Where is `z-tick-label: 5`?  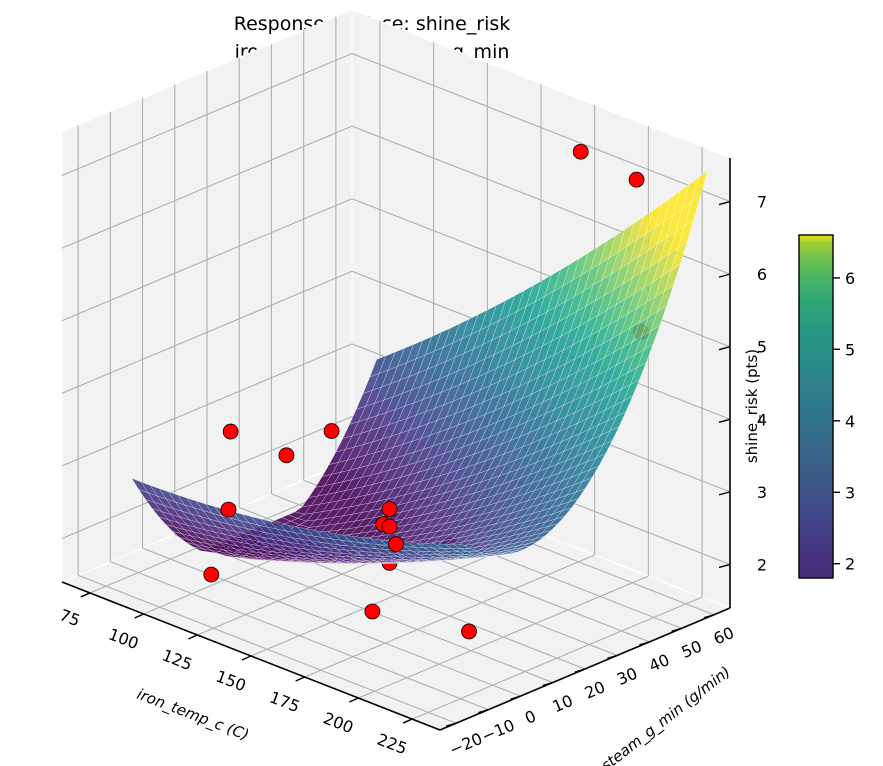
z-tick-label: 5 is located at coordinates (762, 347).